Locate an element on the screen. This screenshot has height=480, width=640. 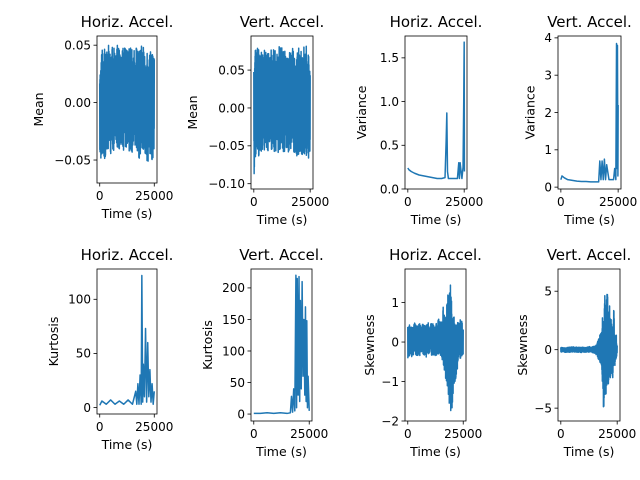
y-tick-label: −1 is located at coordinates (390, 382).